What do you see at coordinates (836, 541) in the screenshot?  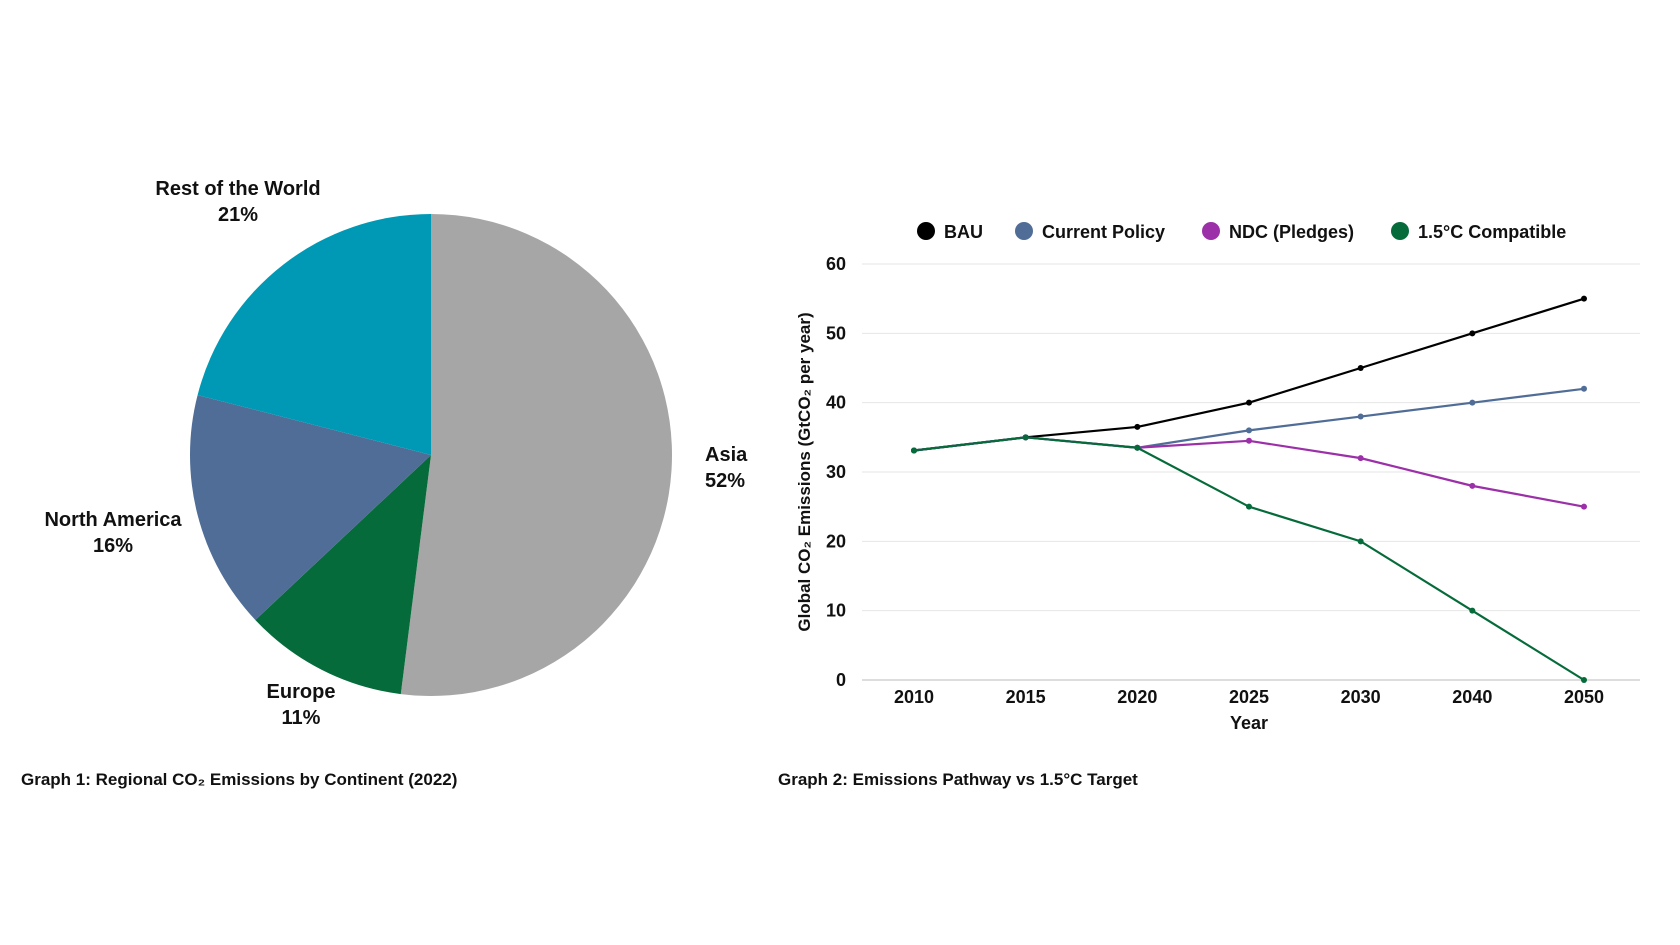 I see `y-tick-label: 20` at bounding box center [836, 541].